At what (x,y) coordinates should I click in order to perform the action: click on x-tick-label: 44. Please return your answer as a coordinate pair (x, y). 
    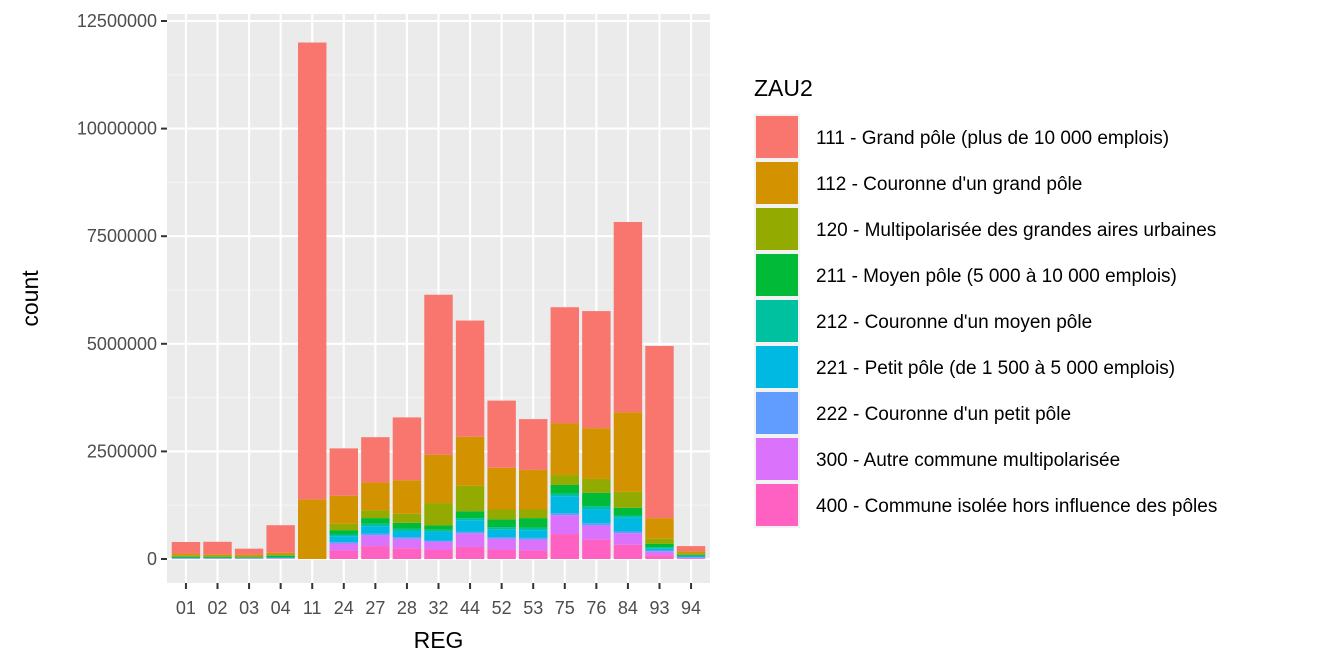
    Looking at the image, I should click on (470, 608).